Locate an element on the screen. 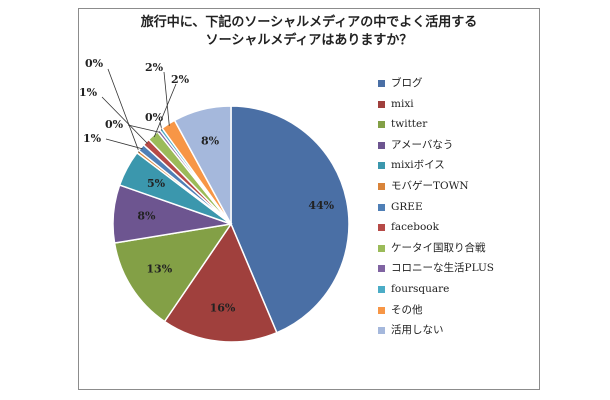  legend-item: foursquare is located at coordinates (458, 292).